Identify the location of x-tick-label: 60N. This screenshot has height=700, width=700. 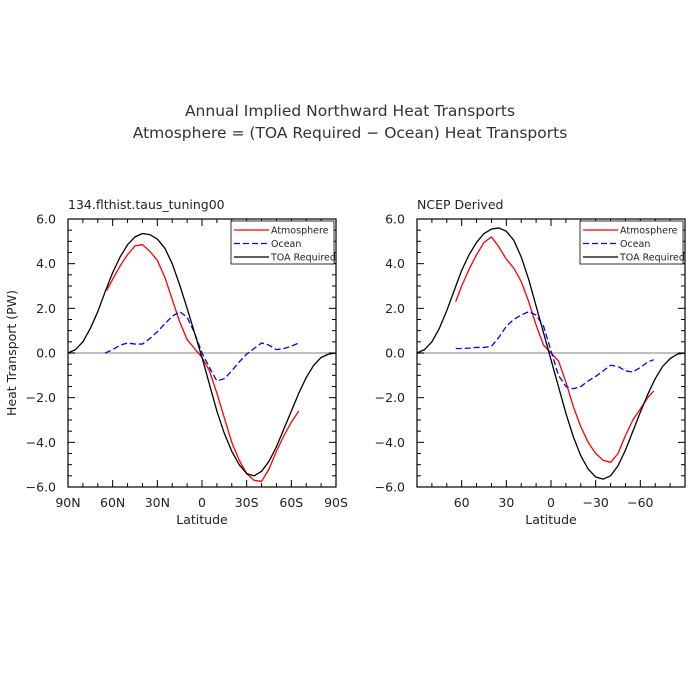
(112, 502).